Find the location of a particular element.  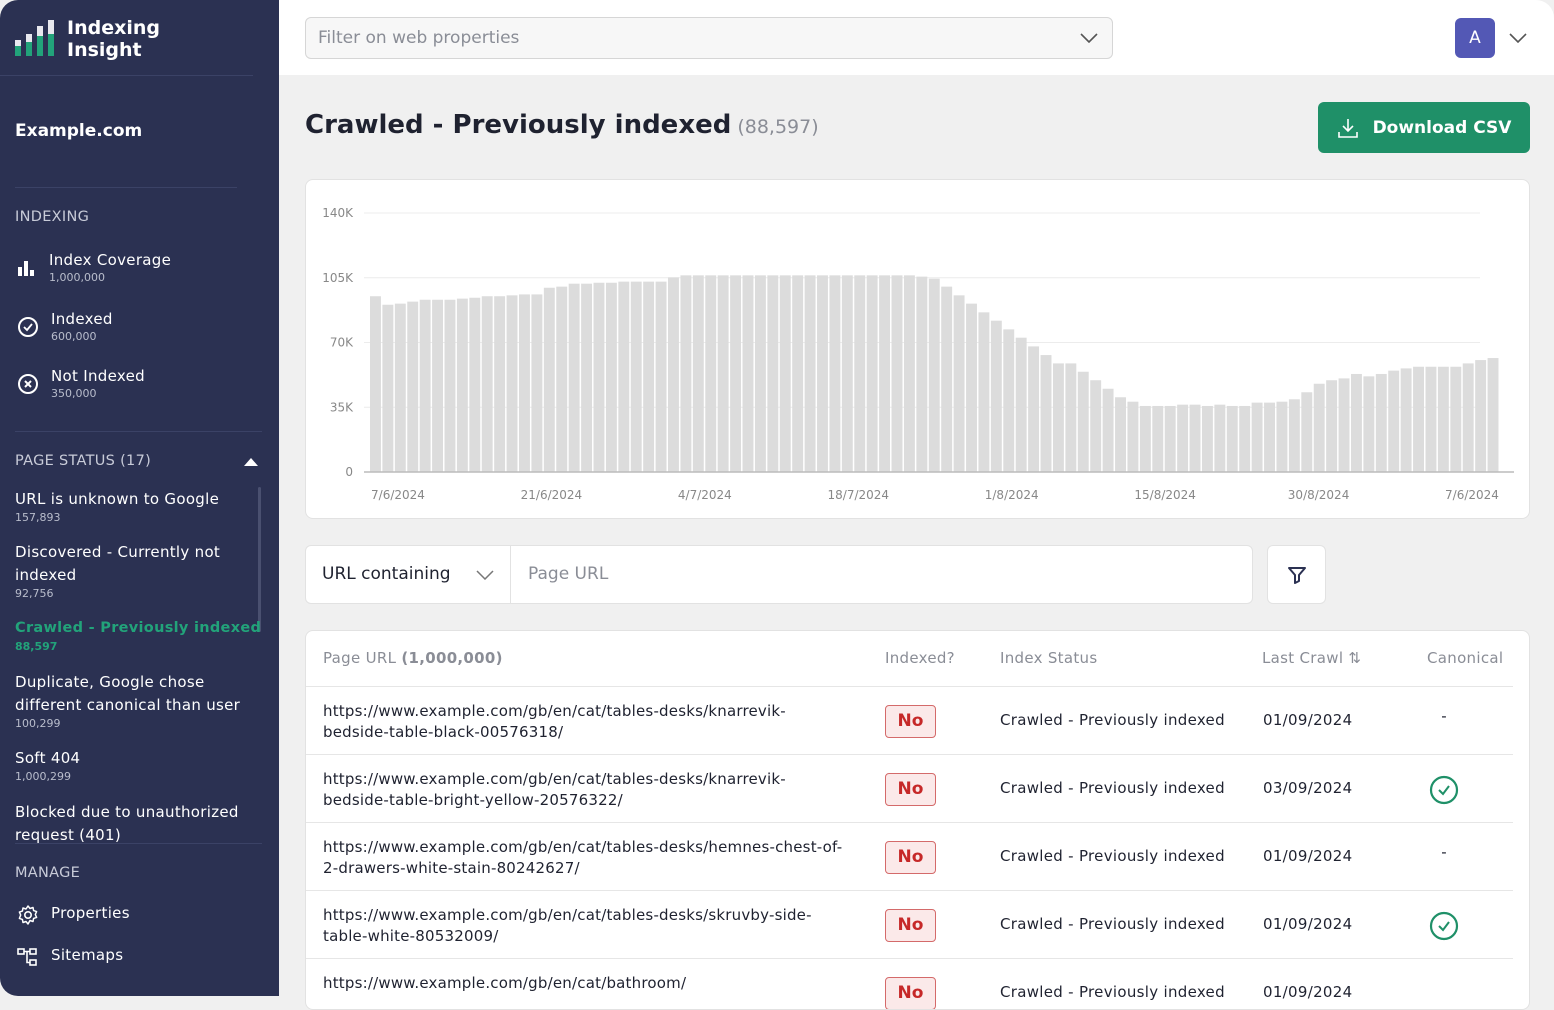

indexed-badge: No is located at coordinates (910, 789).